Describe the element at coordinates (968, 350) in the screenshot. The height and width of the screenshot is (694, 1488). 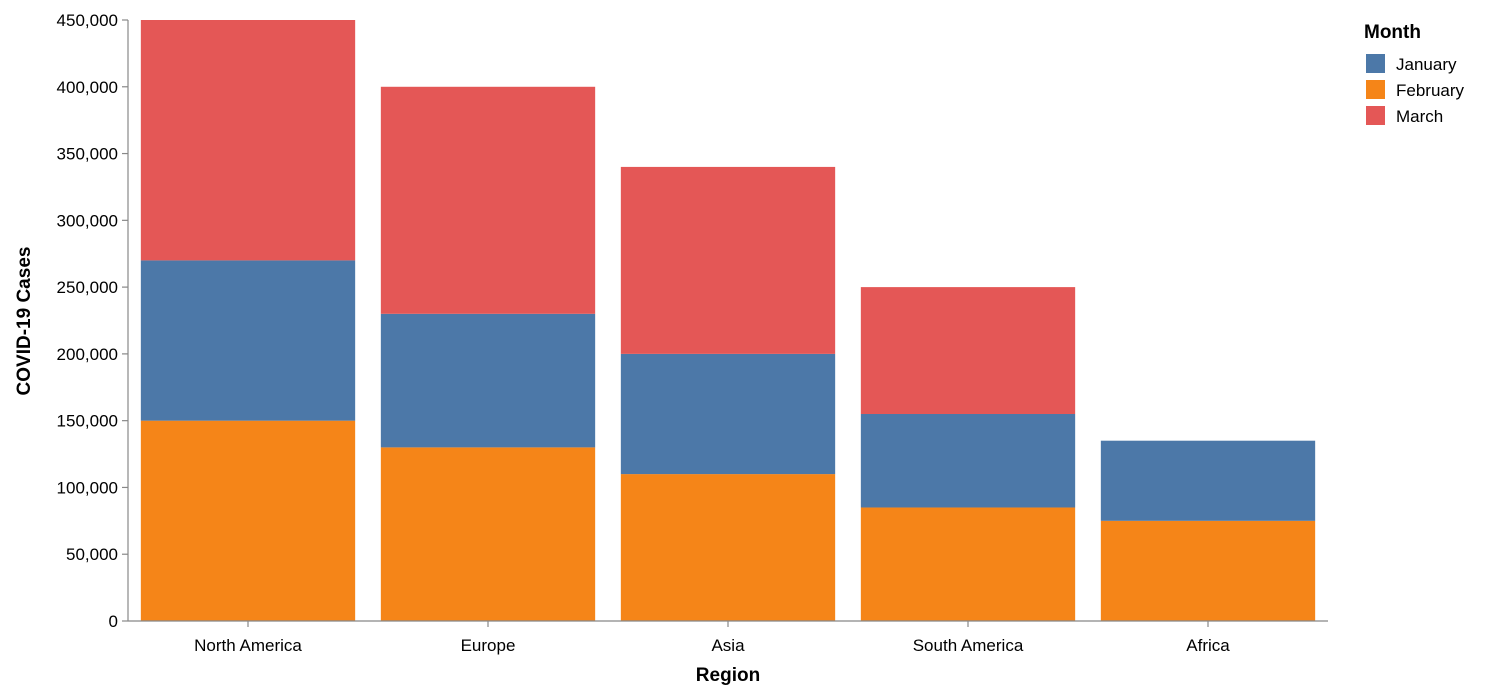
I see `bar-south-america-march` at that location.